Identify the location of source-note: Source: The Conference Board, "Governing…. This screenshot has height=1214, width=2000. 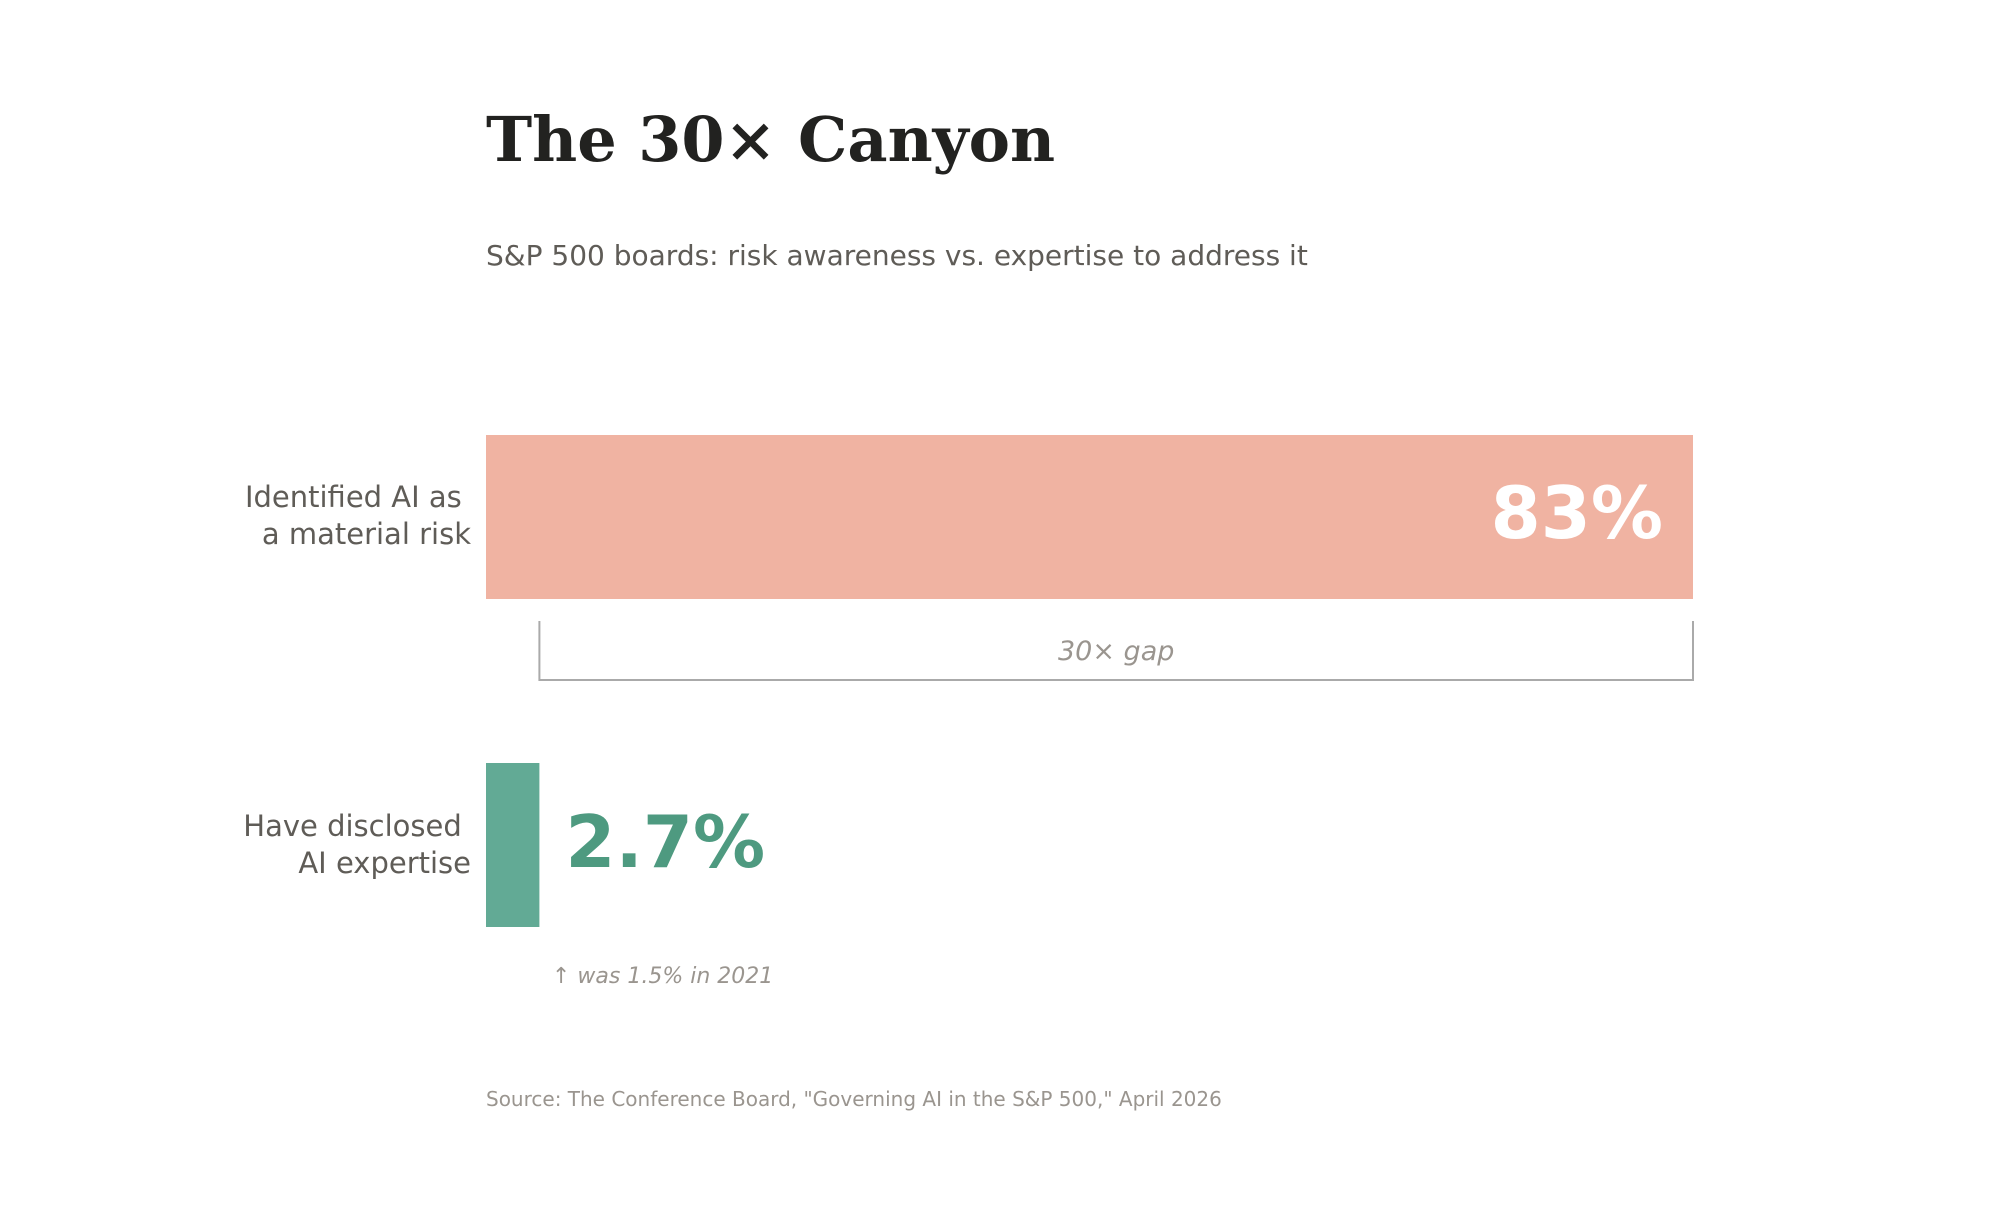
(854, 1099).